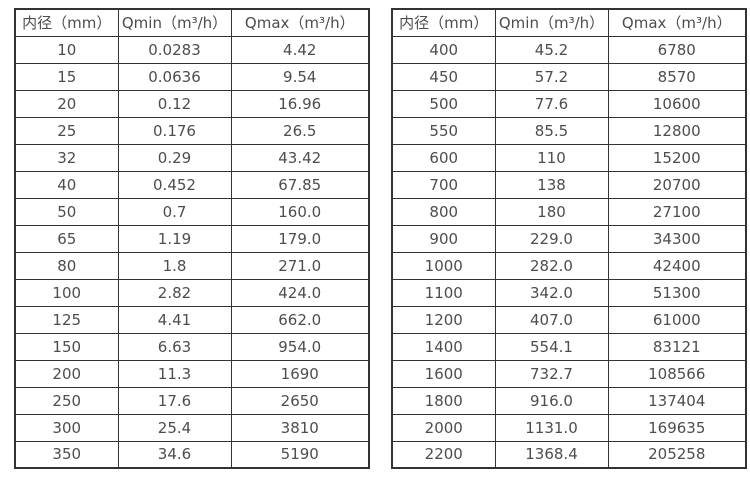 The image size is (750, 483). I want to click on table-cell: 125, so click(66, 319).